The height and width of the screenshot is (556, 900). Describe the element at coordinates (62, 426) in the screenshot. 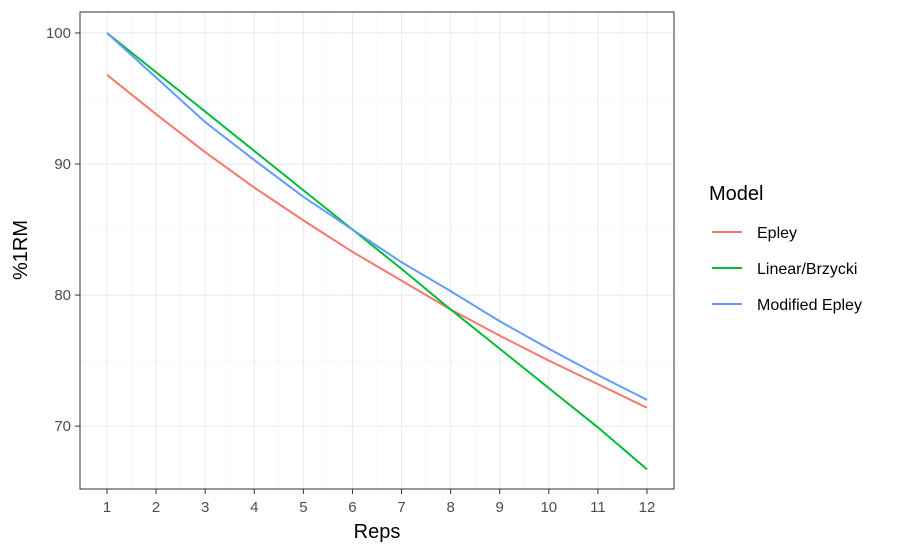

I see `y-tick-label: 70` at that location.